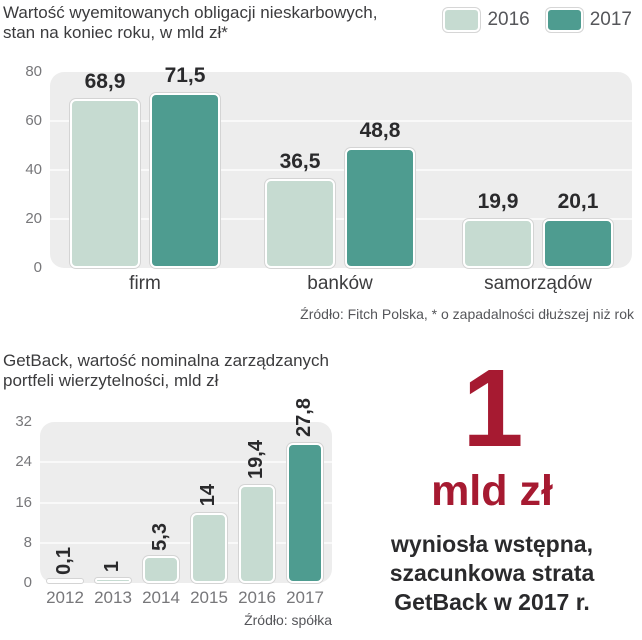 The height and width of the screenshot is (640, 642). I want to click on bar-firm-2017, so click(185, 180).